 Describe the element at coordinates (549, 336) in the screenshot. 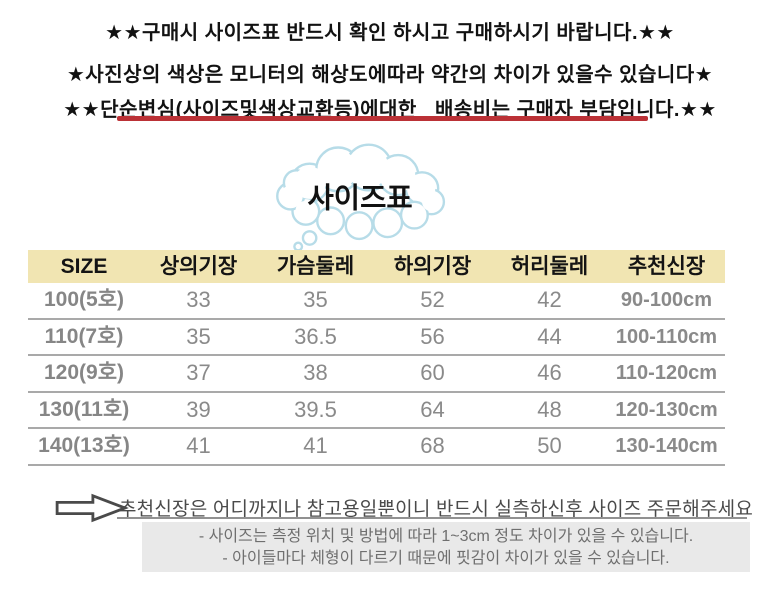

I see `cell-waist: 44` at that location.